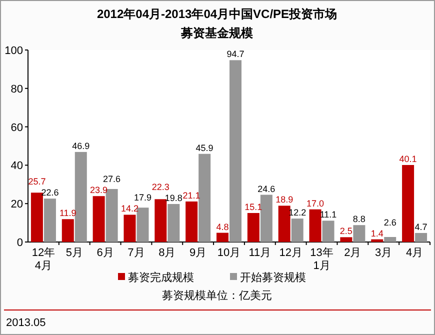  I want to click on x-tick-label: 12年 4月, so click(44, 259).